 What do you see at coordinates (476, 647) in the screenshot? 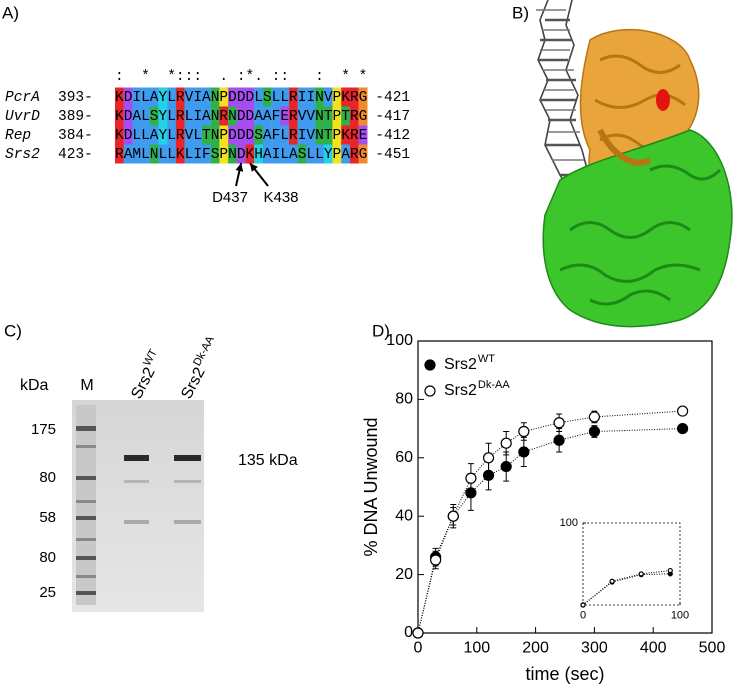
I see `x-tick-label: 100` at bounding box center [476, 647].